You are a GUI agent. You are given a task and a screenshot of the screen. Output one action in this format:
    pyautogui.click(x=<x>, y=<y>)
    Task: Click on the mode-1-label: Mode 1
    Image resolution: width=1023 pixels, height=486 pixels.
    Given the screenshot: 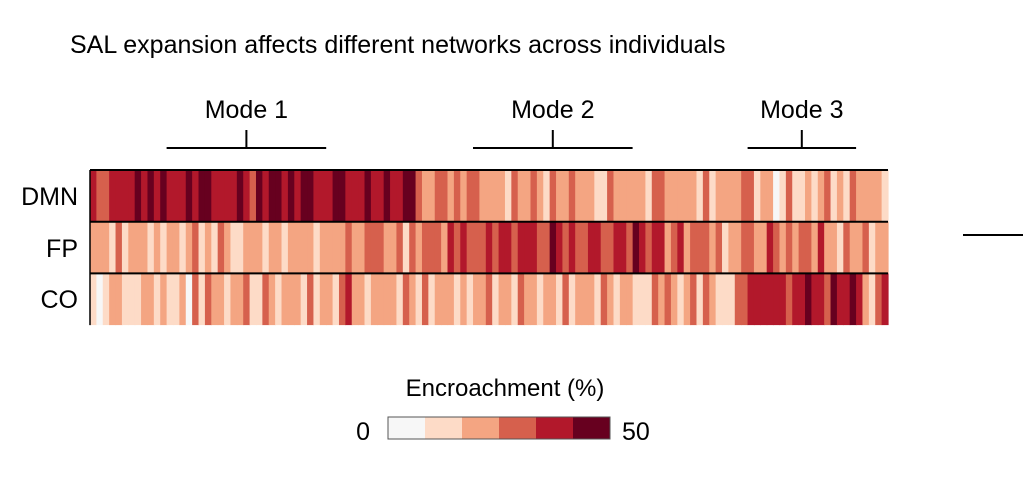 What is the action you would take?
    pyautogui.click(x=246, y=110)
    